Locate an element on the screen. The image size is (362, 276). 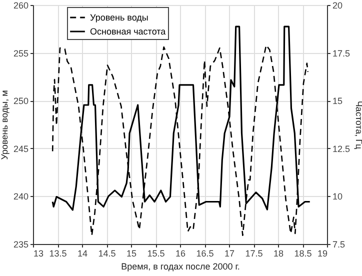
y-tick-label: 235 is located at coordinates (20, 245).